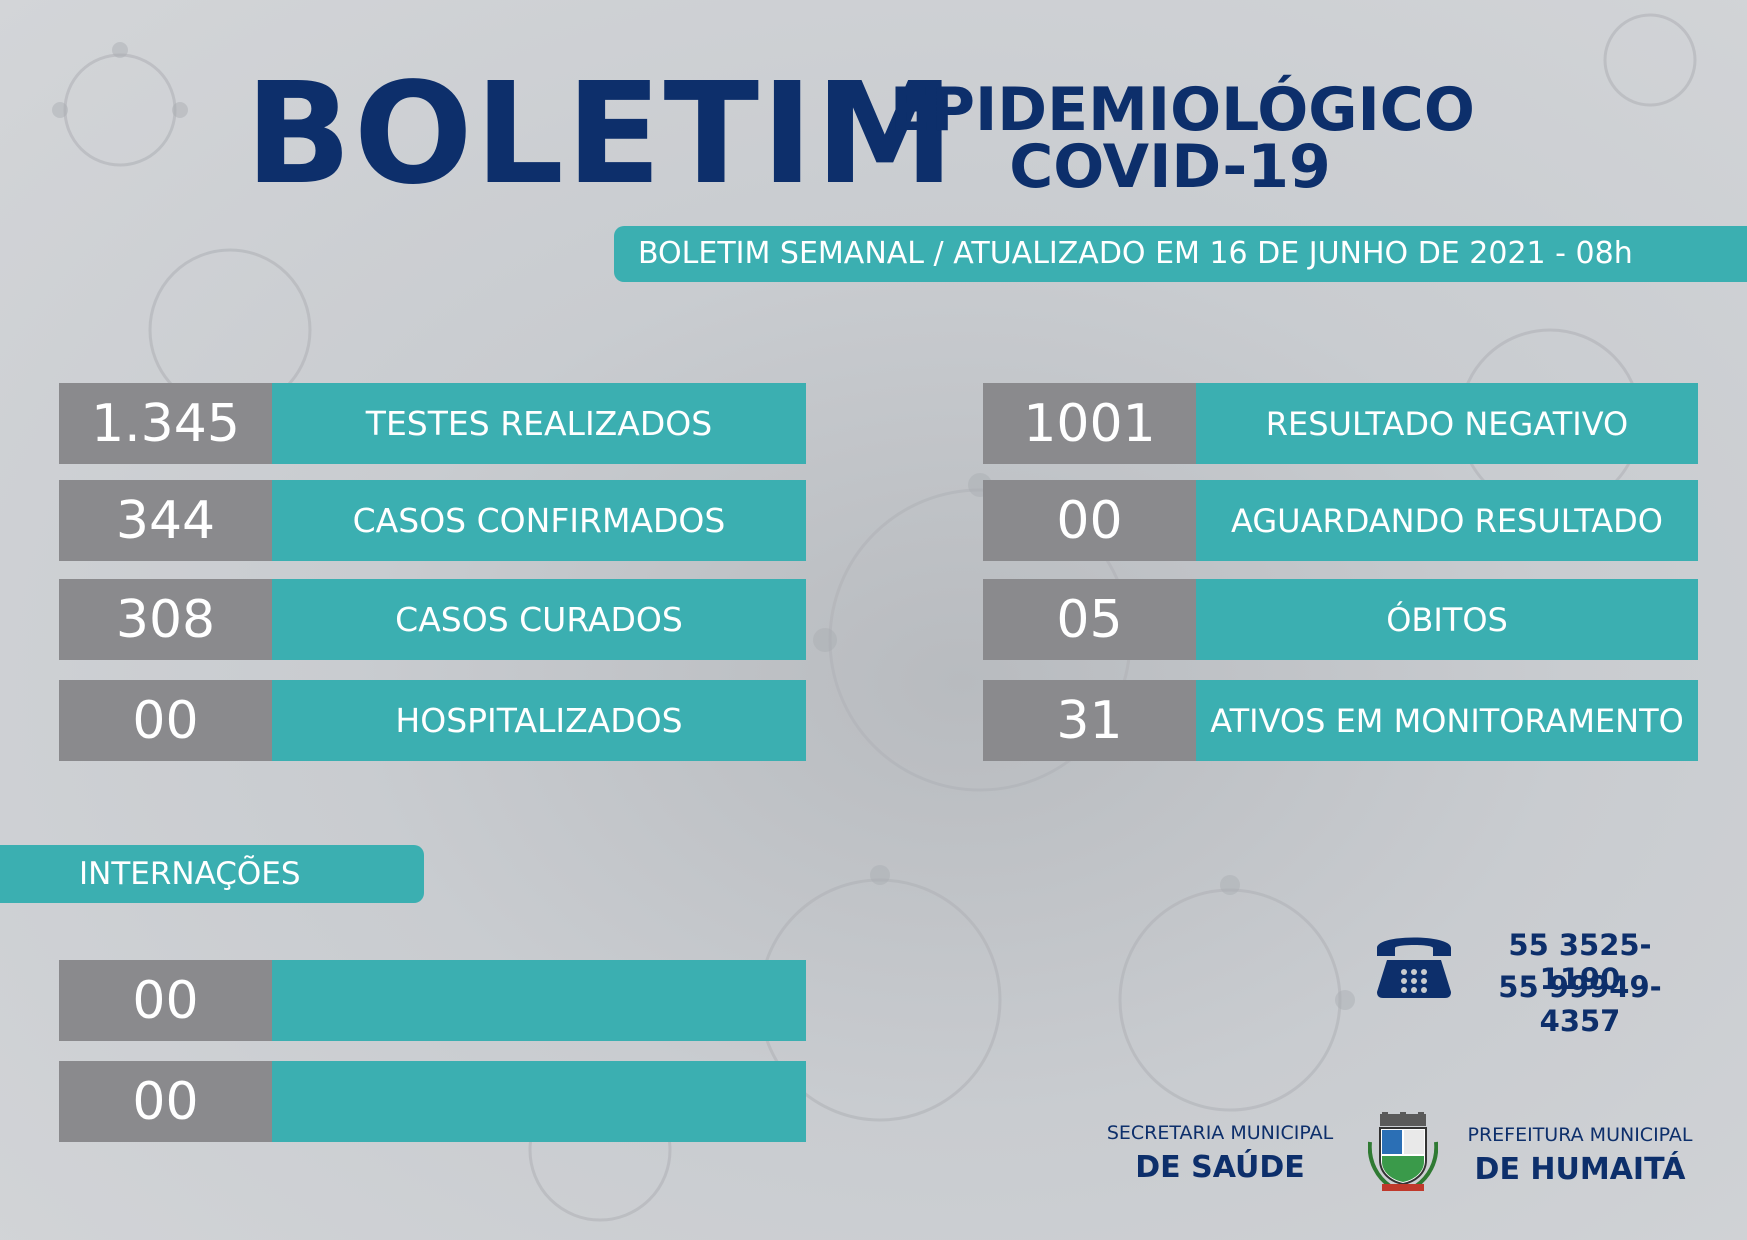 Image resolution: width=1747 pixels, height=1240 pixels. I want to click on stat-label: AGUARDANDO RESULTADO, so click(1447, 520).